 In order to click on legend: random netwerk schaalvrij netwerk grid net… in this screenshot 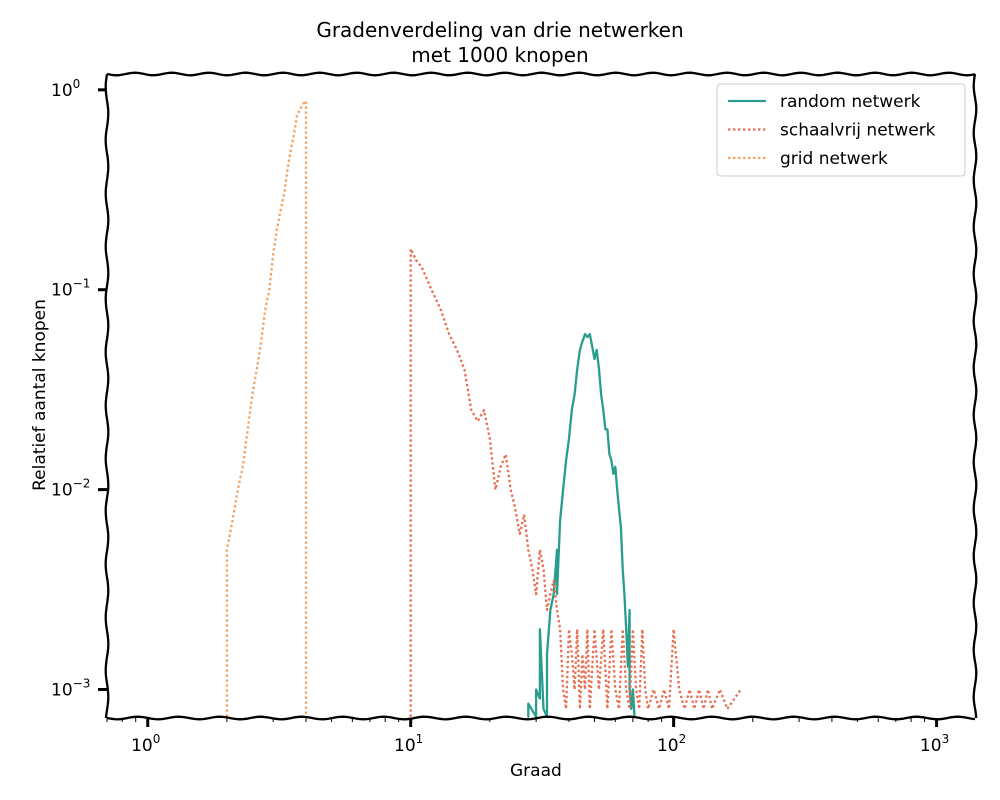, I will do `click(841, 130)`.